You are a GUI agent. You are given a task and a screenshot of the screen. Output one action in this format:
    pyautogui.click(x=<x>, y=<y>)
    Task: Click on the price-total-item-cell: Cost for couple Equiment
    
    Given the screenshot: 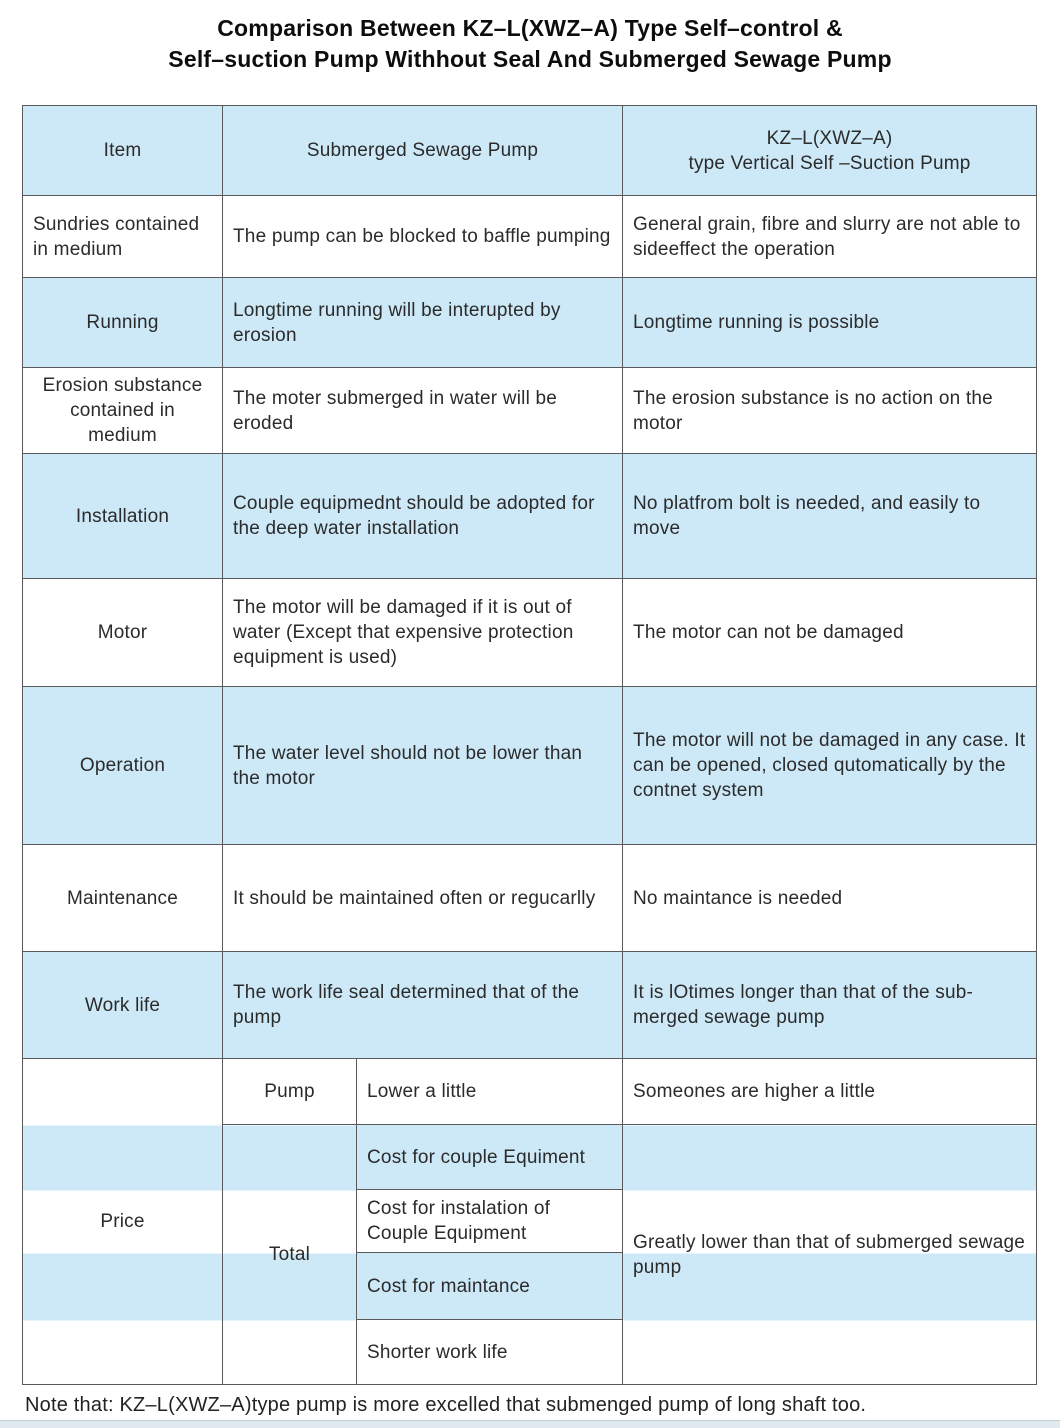 What is the action you would take?
    pyautogui.click(x=489, y=1157)
    